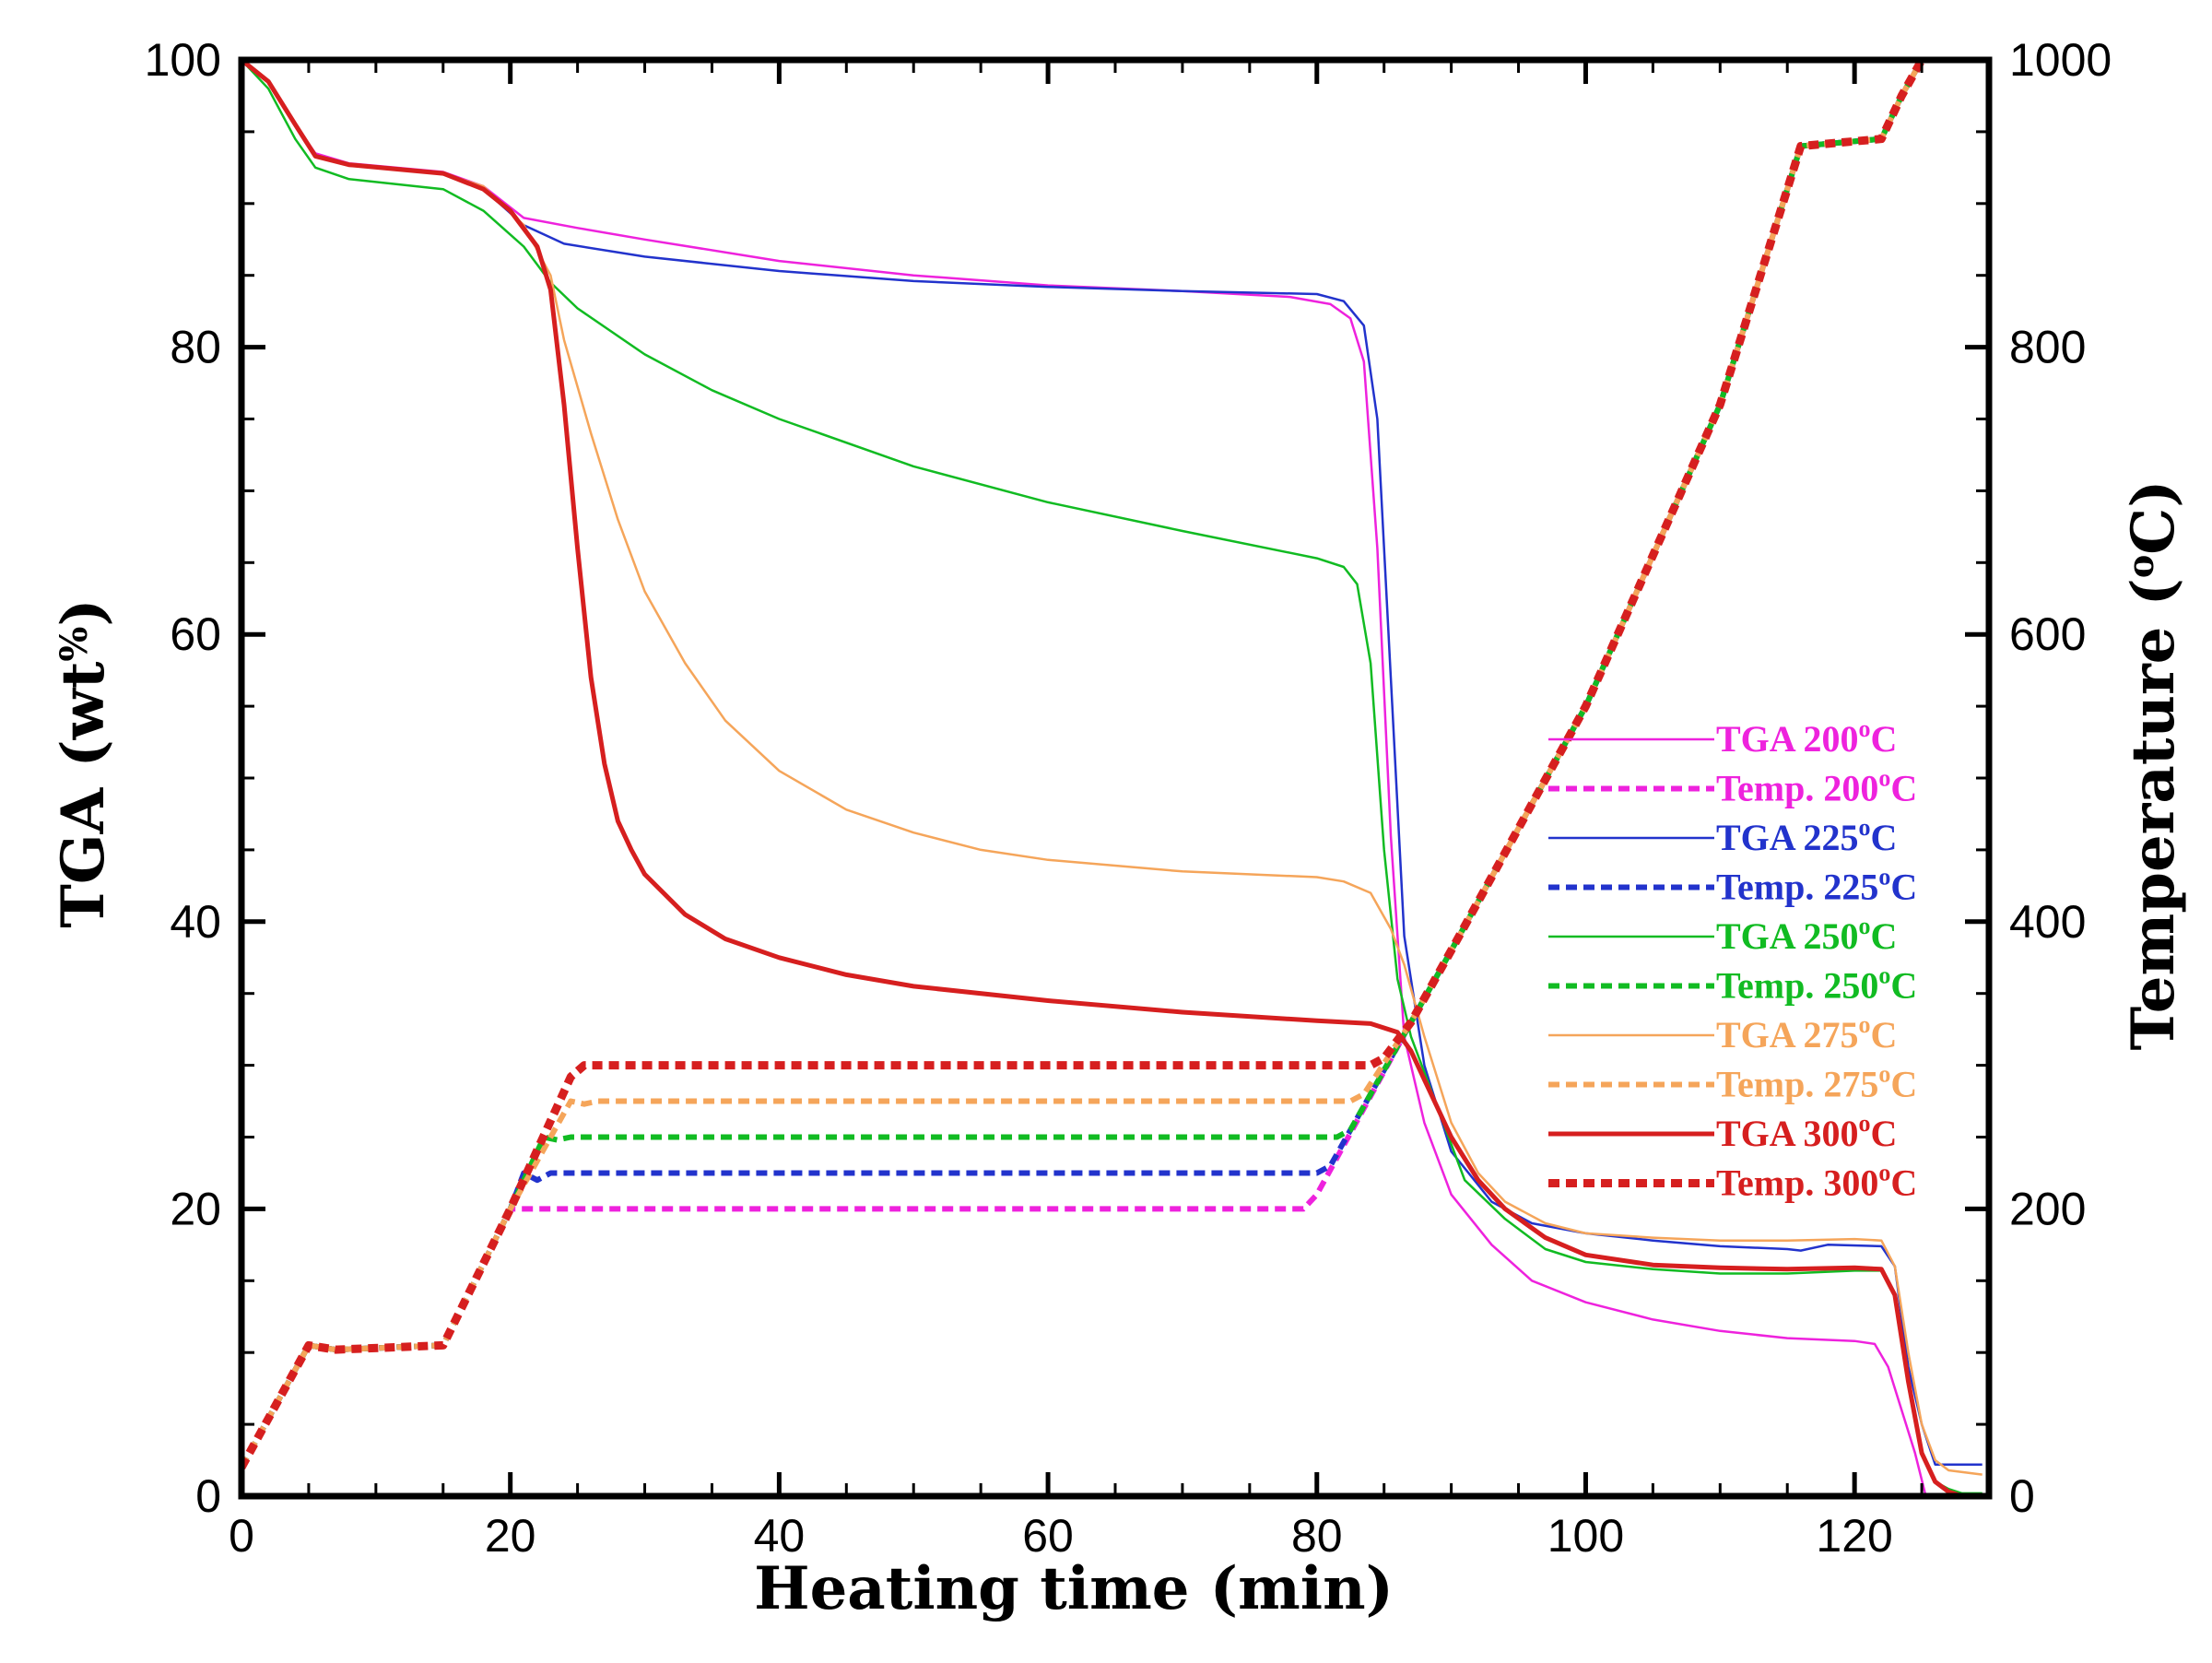  I want to click on x-tick-label: 60, so click(1048, 1536).